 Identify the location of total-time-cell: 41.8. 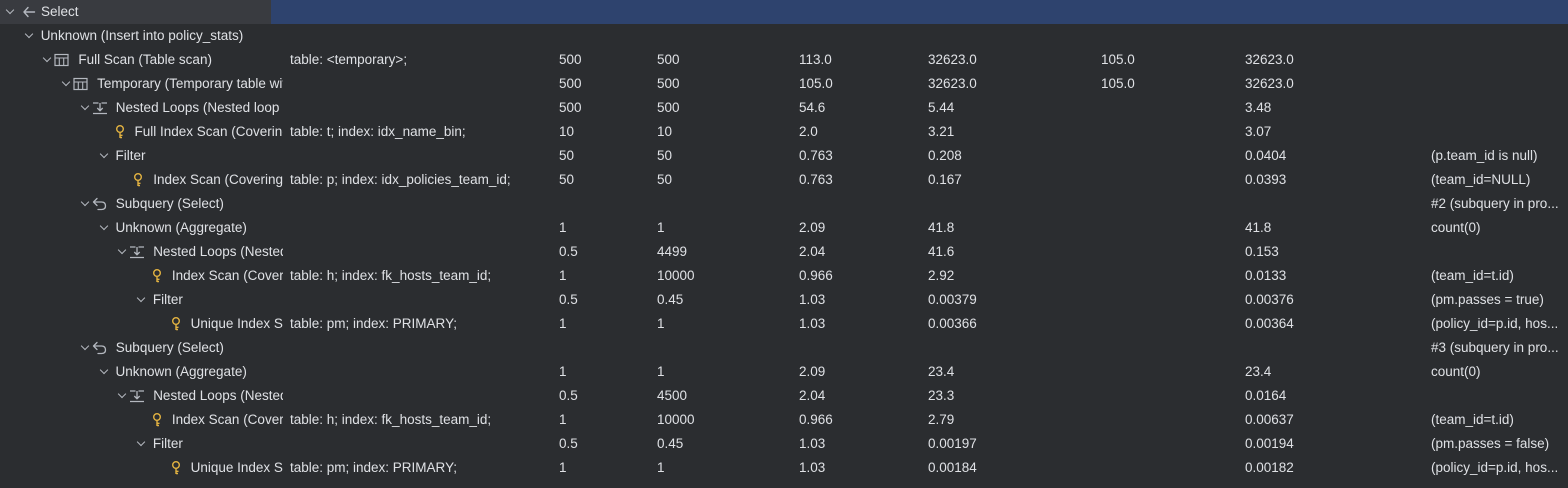
(1258, 227).